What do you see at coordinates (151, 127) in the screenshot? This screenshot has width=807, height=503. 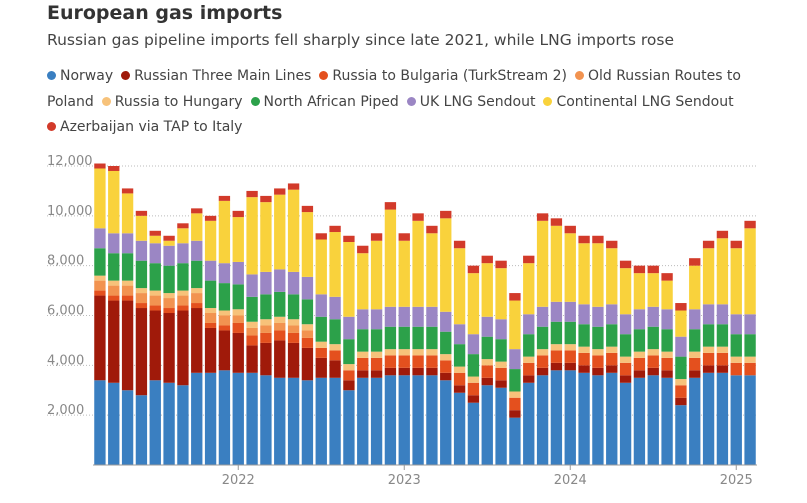 I see `legend-label: Azerbaijan via TAP to Italy` at bounding box center [151, 127].